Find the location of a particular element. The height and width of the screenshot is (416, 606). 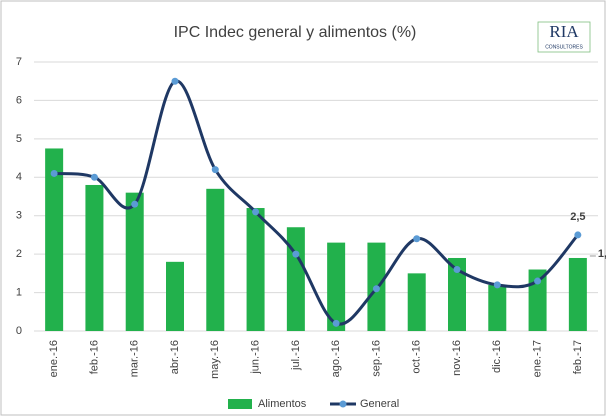

legend-label: Alimentos is located at coordinates (282, 404).